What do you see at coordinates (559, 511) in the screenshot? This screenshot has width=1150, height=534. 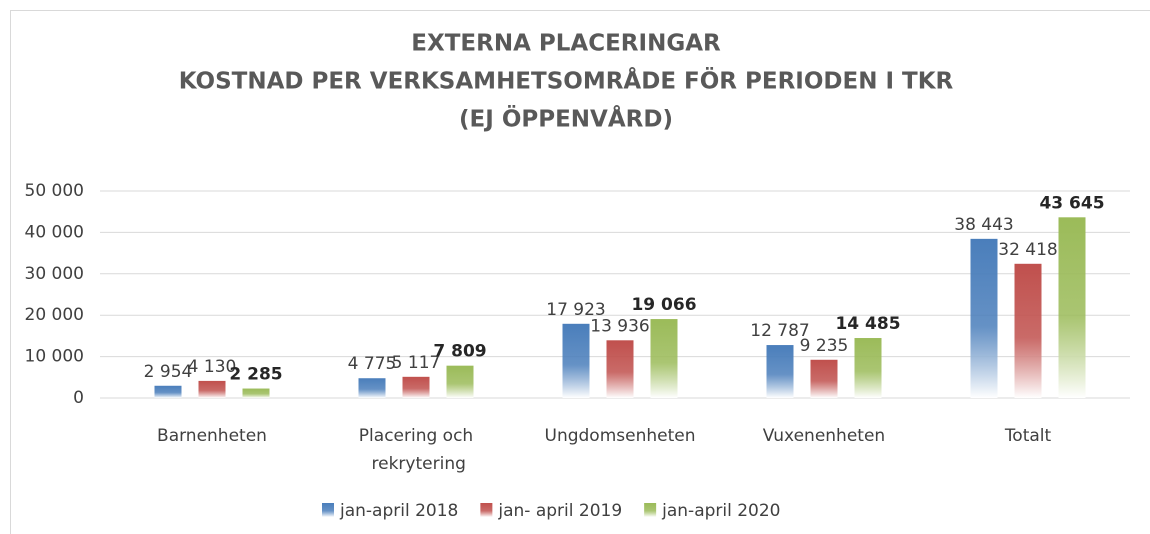 I see `legend-label: jan- april 2019` at bounding box center [559, 511].